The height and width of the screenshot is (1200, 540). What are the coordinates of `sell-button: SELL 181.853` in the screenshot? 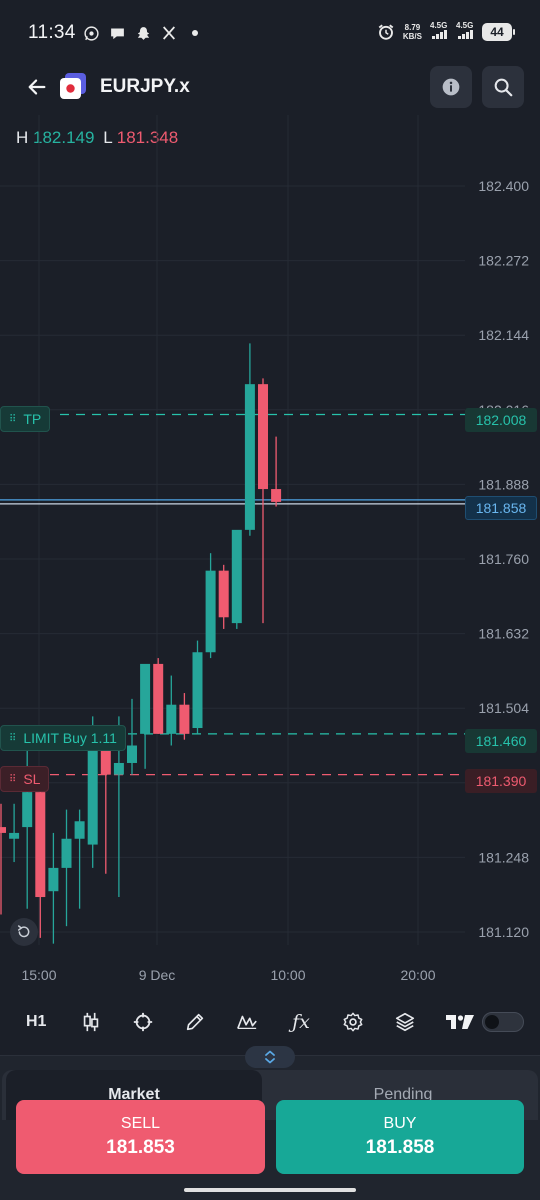 It's located at (140, 1137).